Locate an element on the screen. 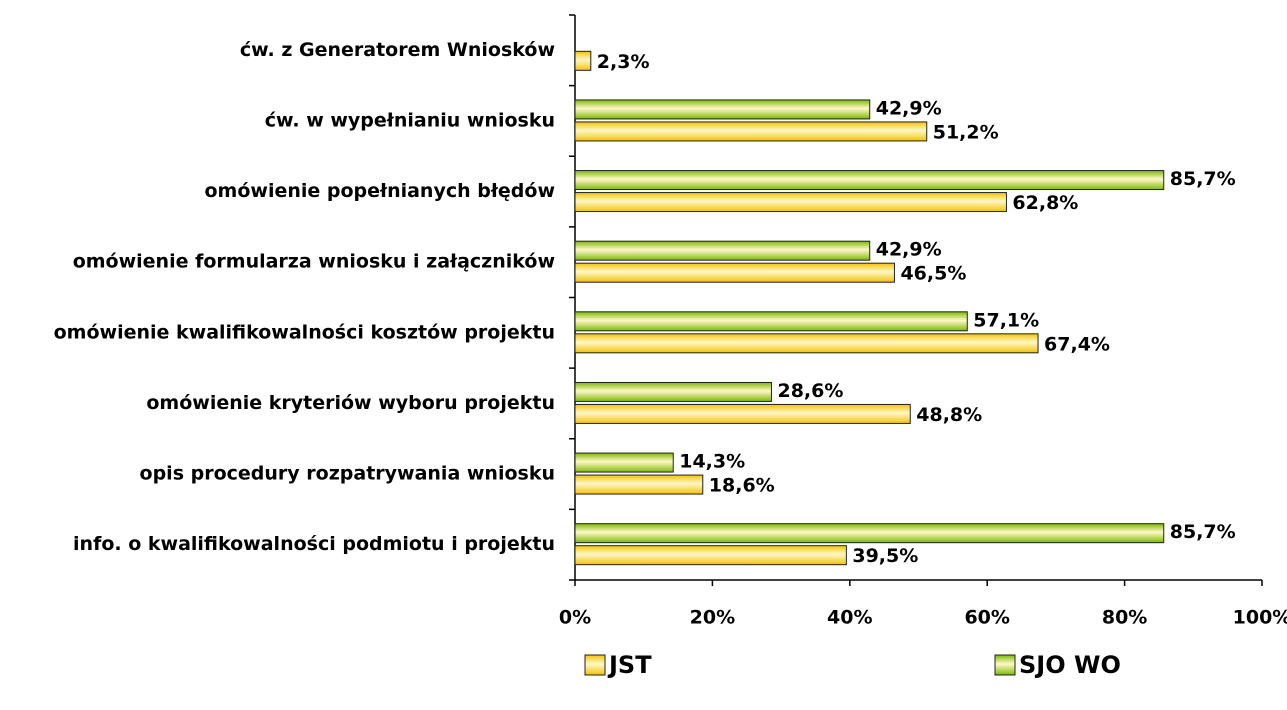 This screenshot has width=1287, height=710. x-tick-label: 100% is located at coordinates (1260, 618).